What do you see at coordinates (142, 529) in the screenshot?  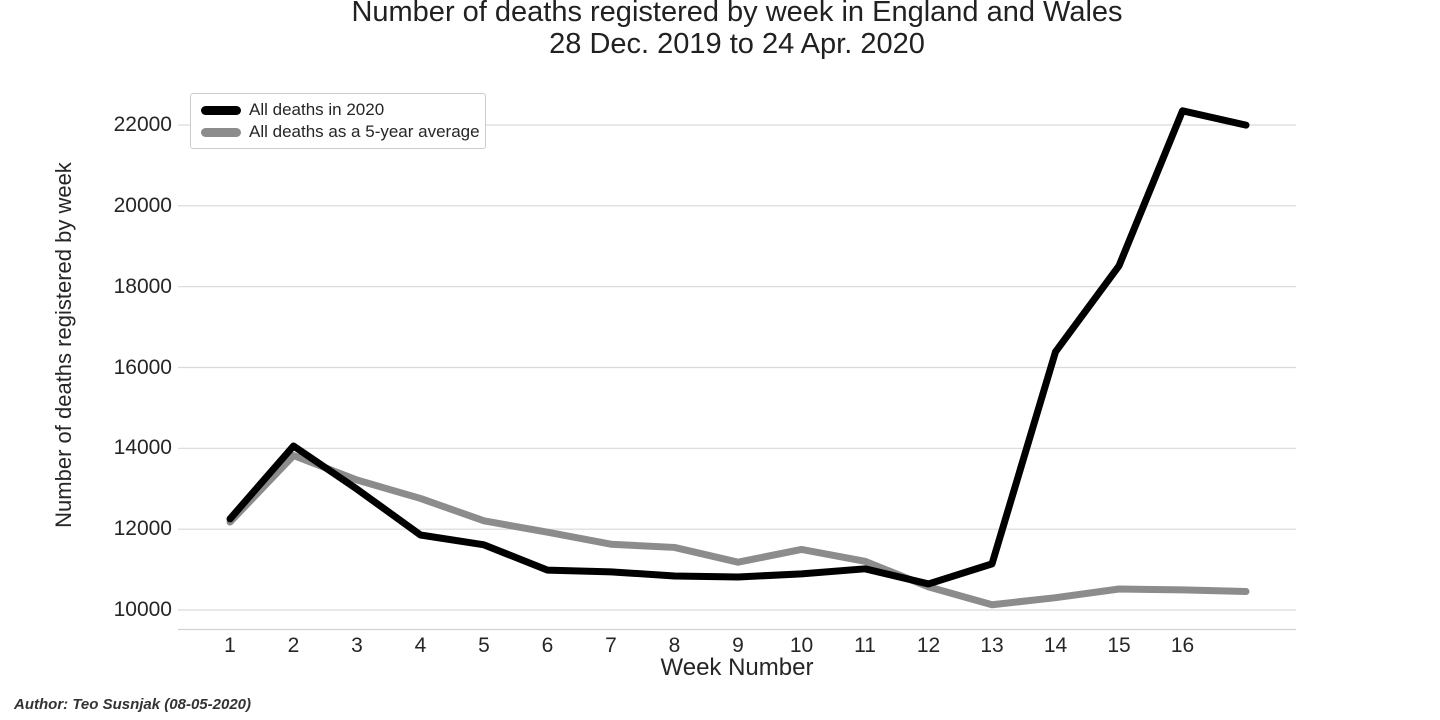 I see `y-tick-label: 12000` at bounding box center [142, 529].